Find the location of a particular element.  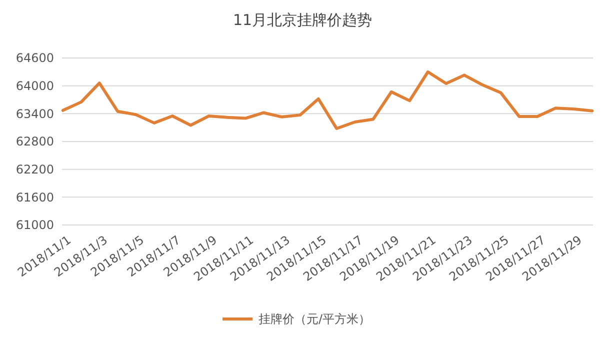

chart-title: 11月北京挂牌价趋势 is located at coordinates (302, 20).